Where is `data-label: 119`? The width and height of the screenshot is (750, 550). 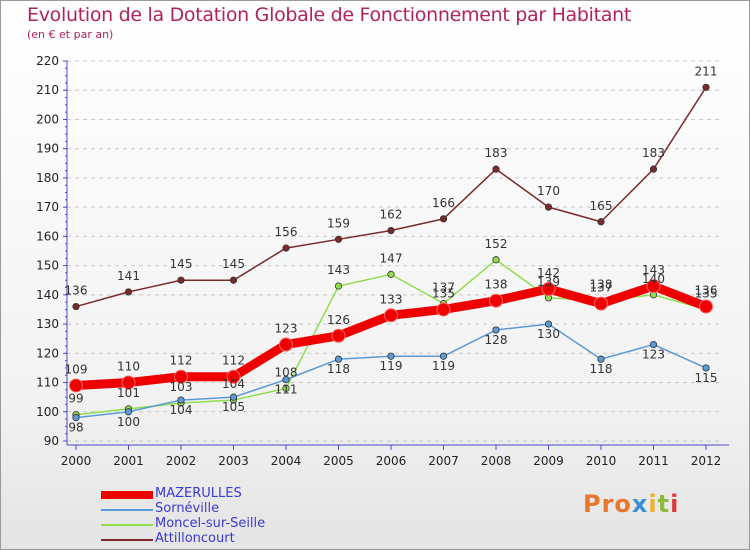 data-label: 119 is located at coordinates (391, 366).